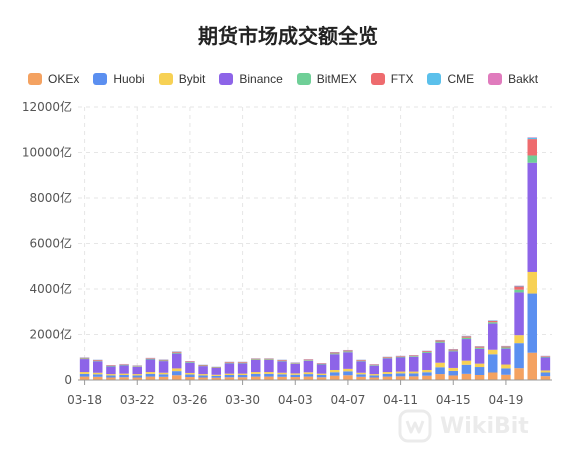 This screenshot has width=576, height=460. Describe the element at coordinates (391, 79) in the screenshot. I see `legend-item-ftx: FTX` at that location.